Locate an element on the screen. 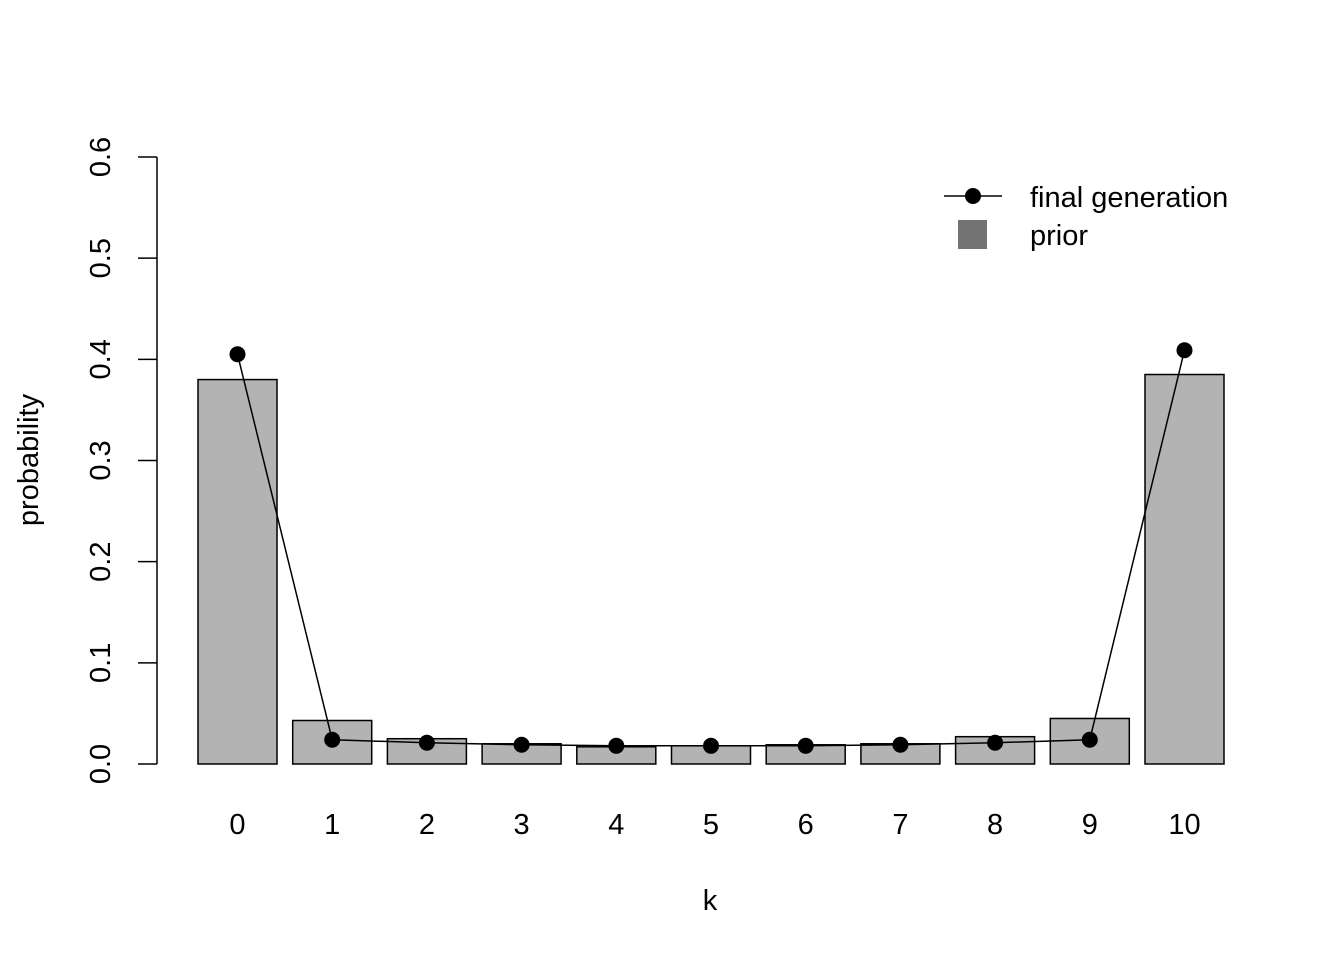 The width and height of the screenshot is (1344, 960). x-tick-label: 8 is located at coordinates (995, 825).